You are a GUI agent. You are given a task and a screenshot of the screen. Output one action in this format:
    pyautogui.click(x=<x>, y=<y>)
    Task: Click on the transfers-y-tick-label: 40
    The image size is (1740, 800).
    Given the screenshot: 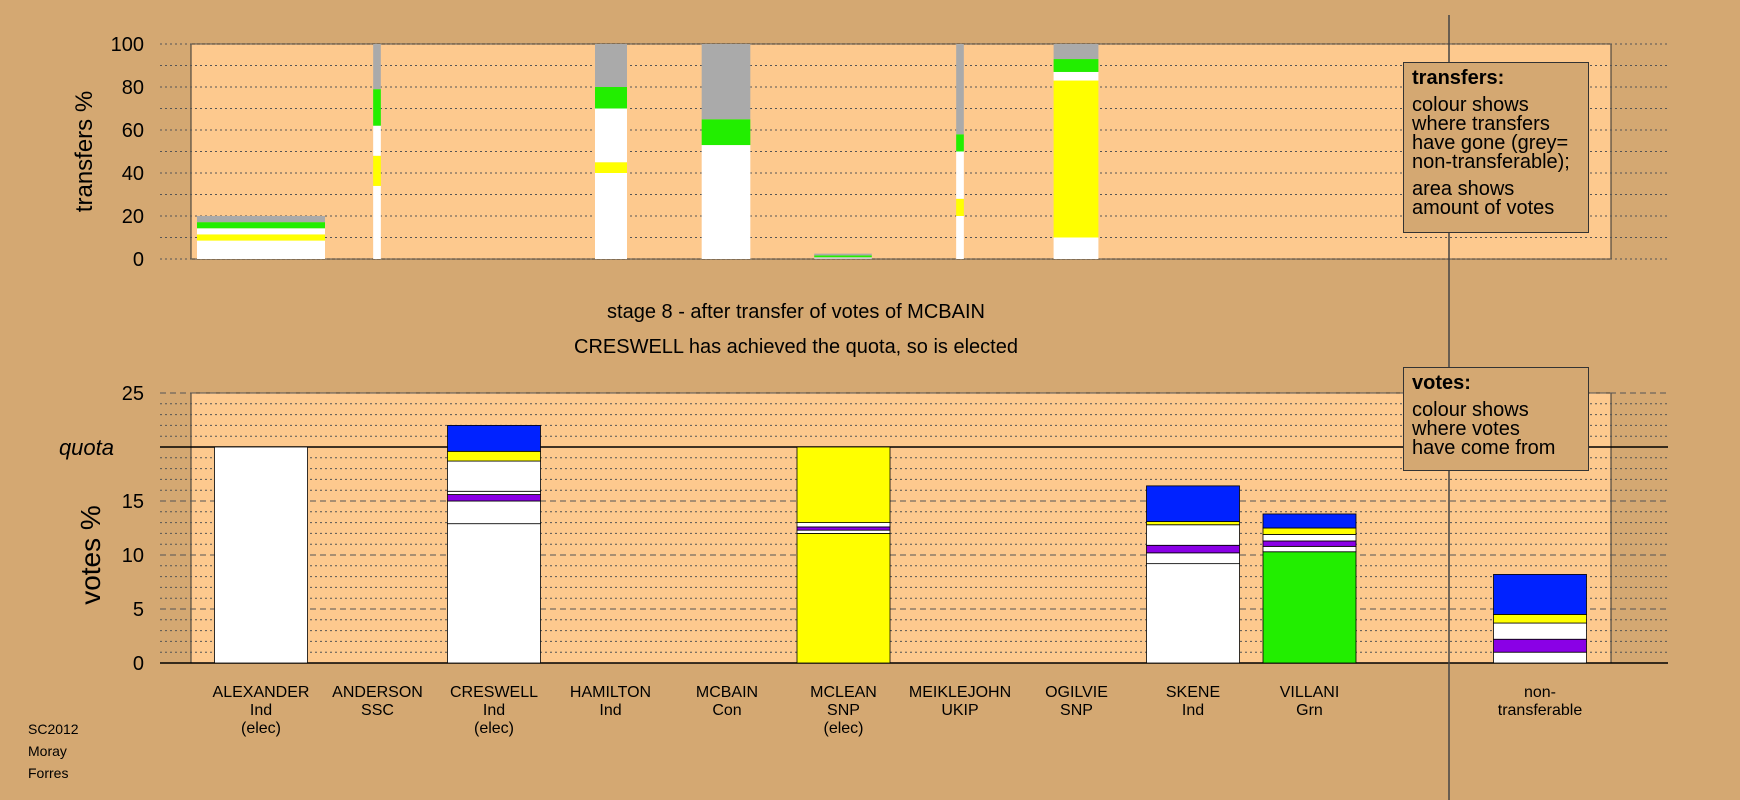 What is the action you would take?
    pyautogui.click(x=133, y=174)
    